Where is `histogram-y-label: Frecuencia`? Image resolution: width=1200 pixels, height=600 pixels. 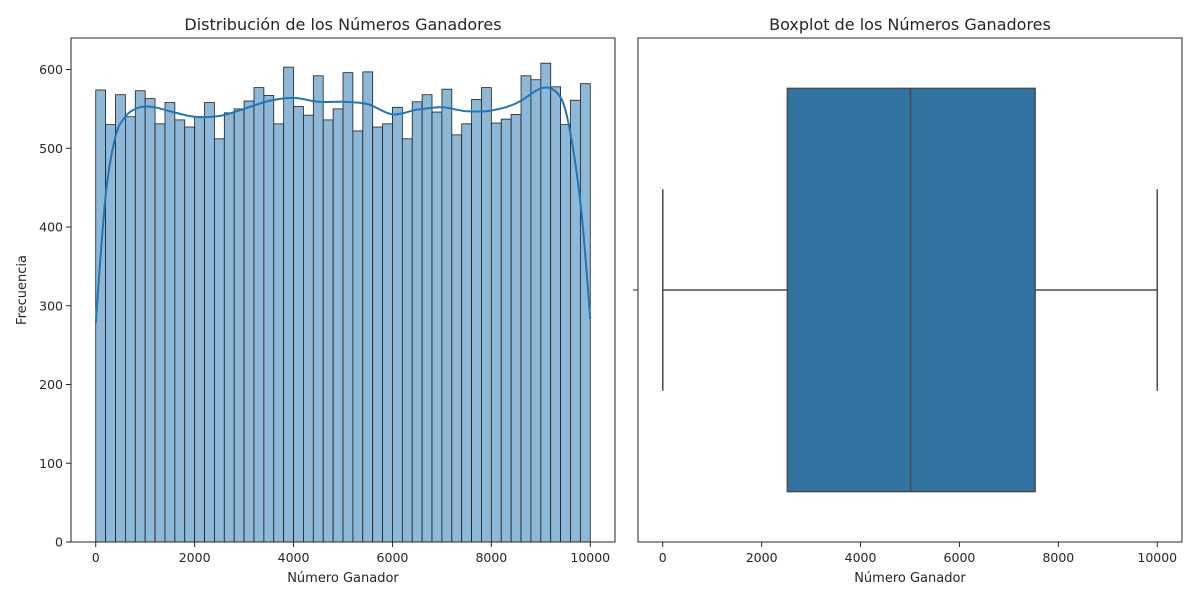 histogram-y-label: Frecuencia is located at coordinates (22, 290).